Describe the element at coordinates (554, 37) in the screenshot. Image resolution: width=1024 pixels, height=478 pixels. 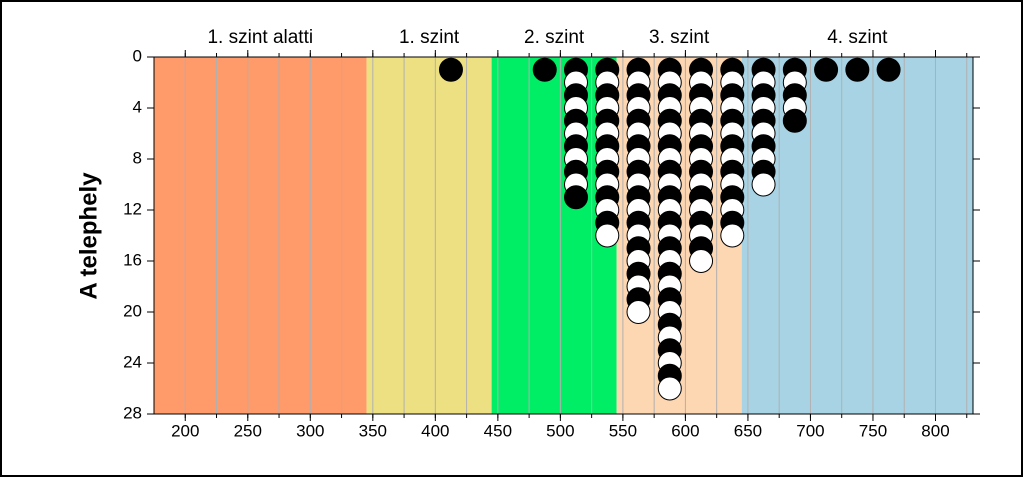
I see `region-label: 2. szint` at that location.